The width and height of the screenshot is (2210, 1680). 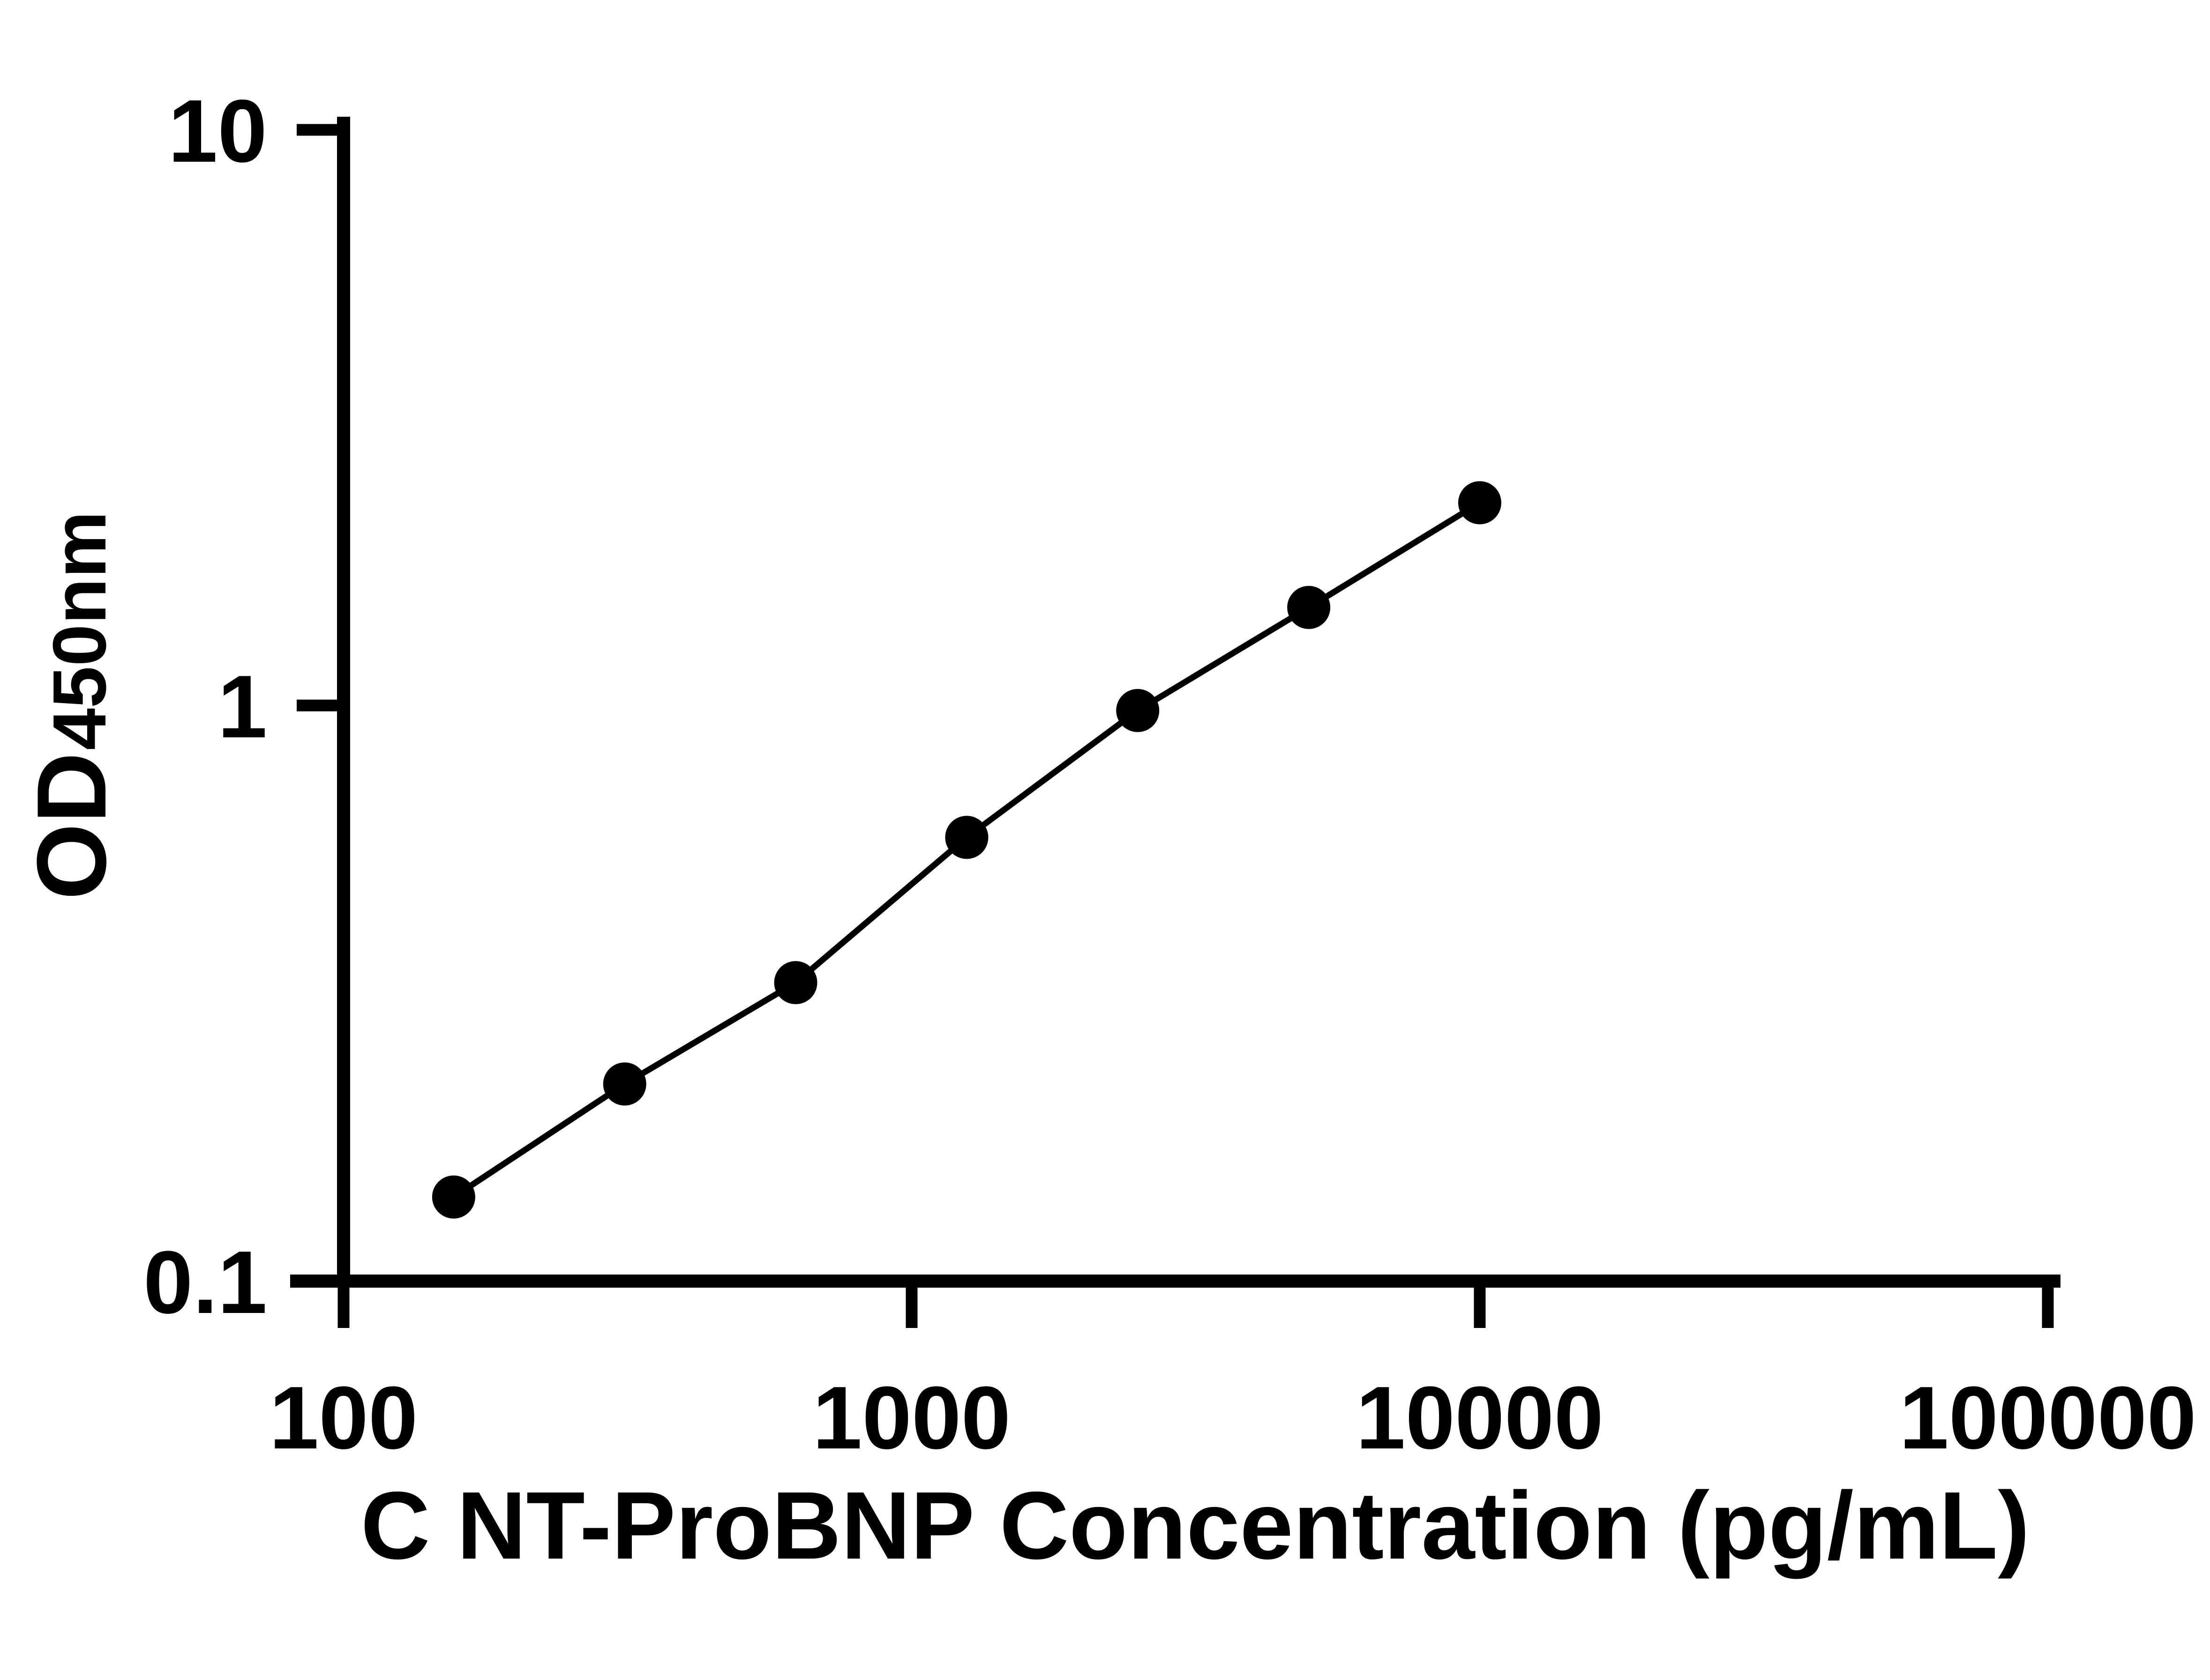 What do you see at coordinates (320, 705) in the screenshot?
I see `y-axis-ticks` at bounding box center [320, 705].